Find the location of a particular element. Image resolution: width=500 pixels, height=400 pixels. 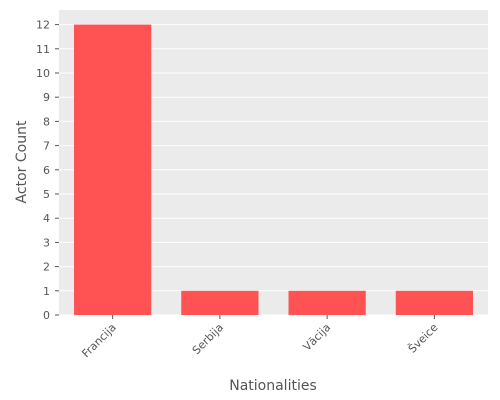

x-tick-label: Šveice is located at coordinates (423, 338).